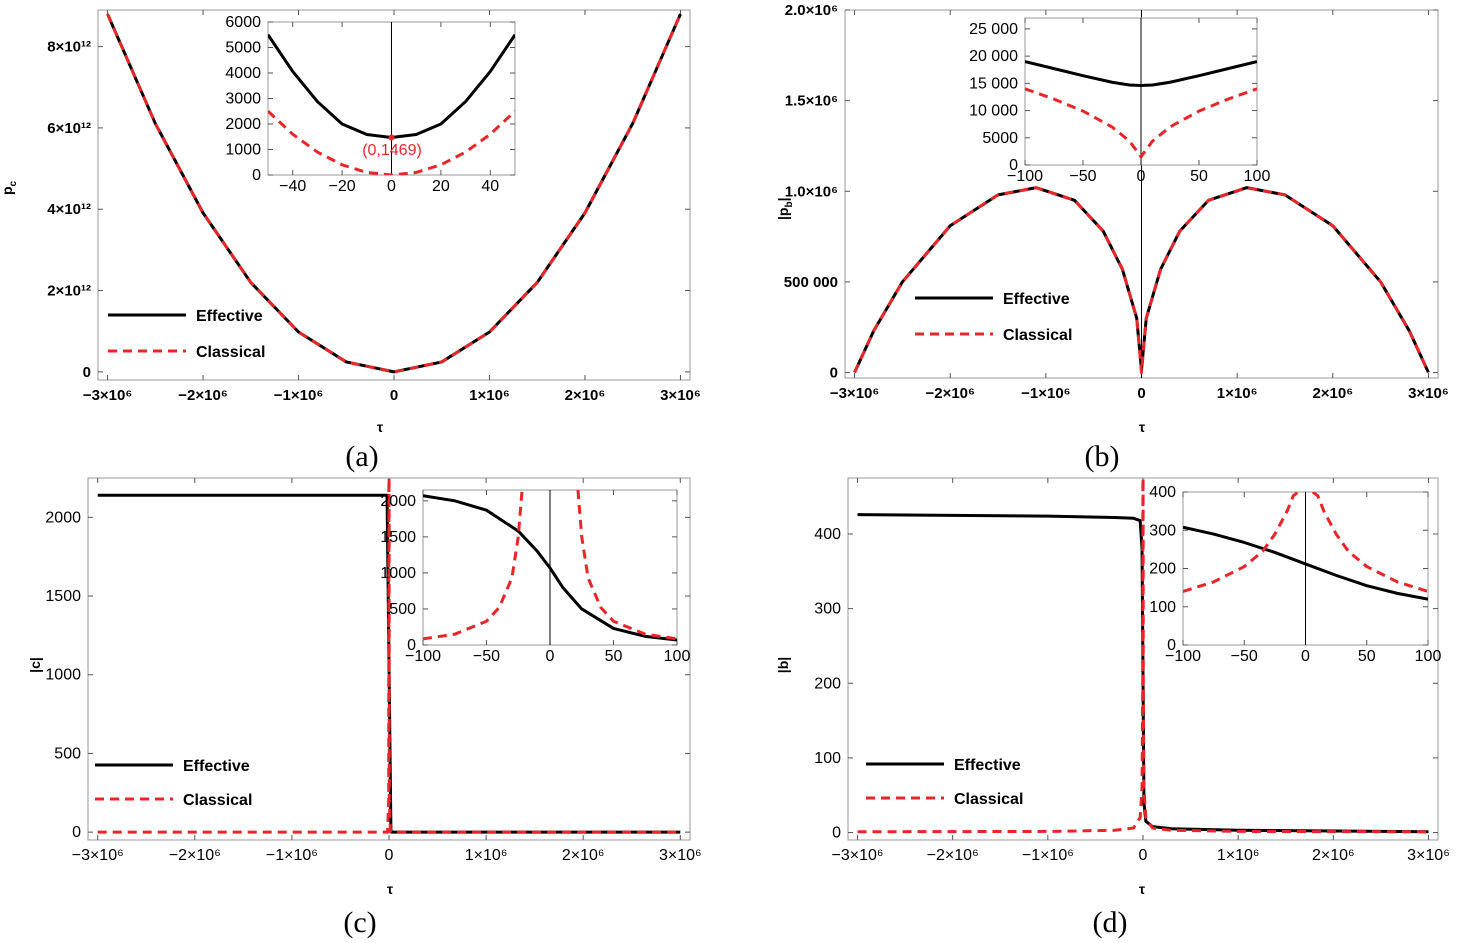 This screenshot has width=1462, height=943. I want to click on panel-a-main-xtick-label: 3×10⁶, so click(680, 395).